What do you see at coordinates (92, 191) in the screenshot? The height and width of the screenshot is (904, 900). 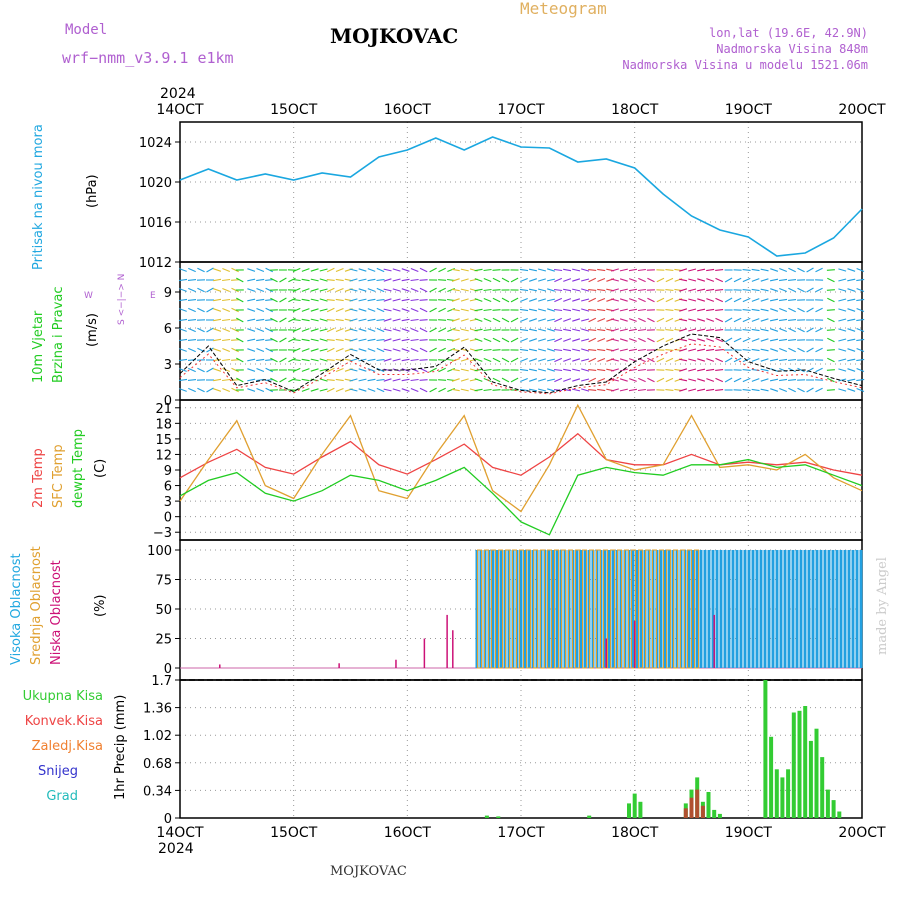 I see `pressure-unit: (hPa)` at bounding box center [92, 191].